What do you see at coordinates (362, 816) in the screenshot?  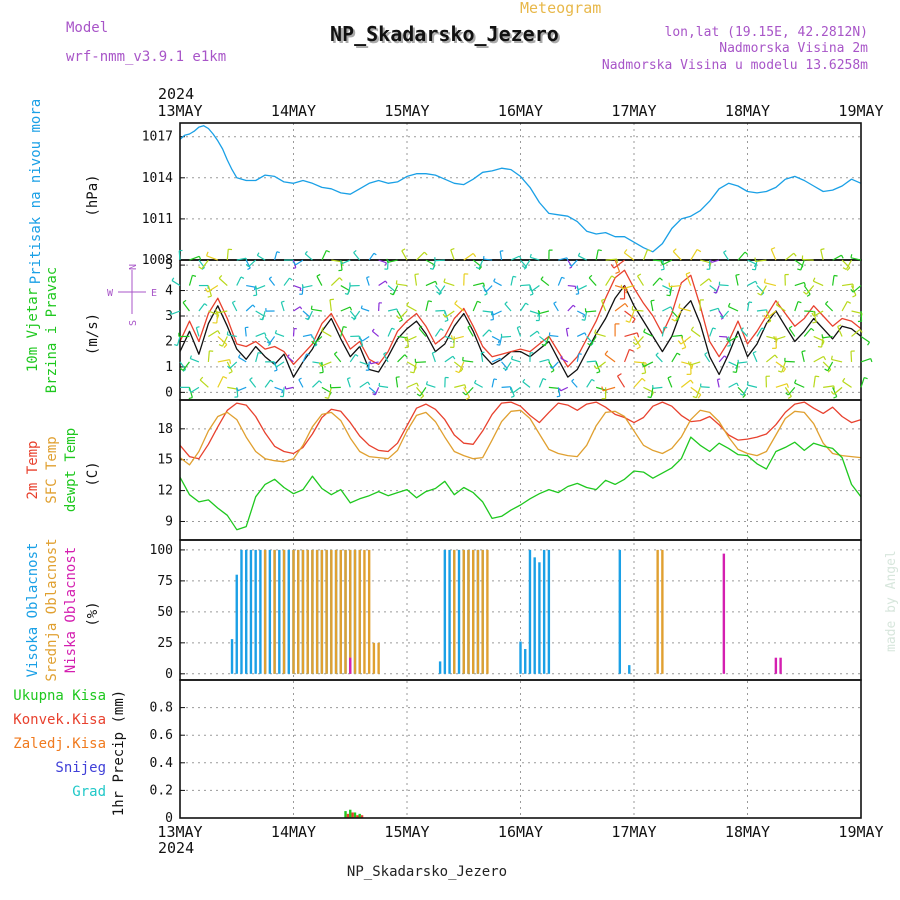 I see `bar-precip-precip_conv` at bounding box center [362, 816].